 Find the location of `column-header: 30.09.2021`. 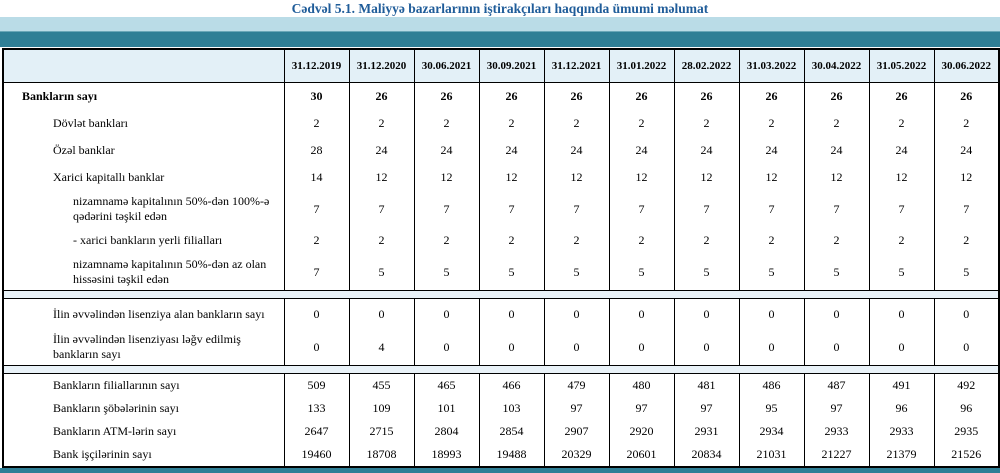

column-header: 30.09.2021 is located at coordinates (511, 65).